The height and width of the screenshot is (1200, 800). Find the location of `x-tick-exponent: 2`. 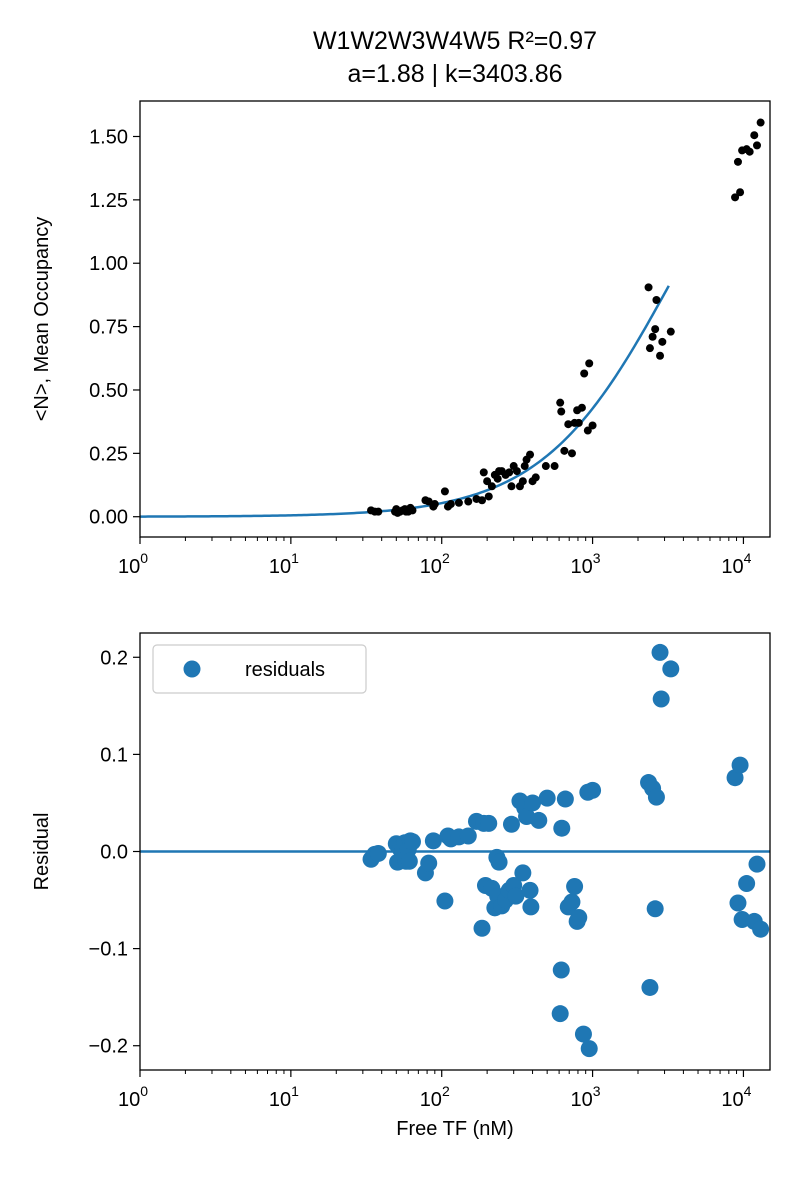

x-tick-exponent: 2 is located at coordinates (446, 558).